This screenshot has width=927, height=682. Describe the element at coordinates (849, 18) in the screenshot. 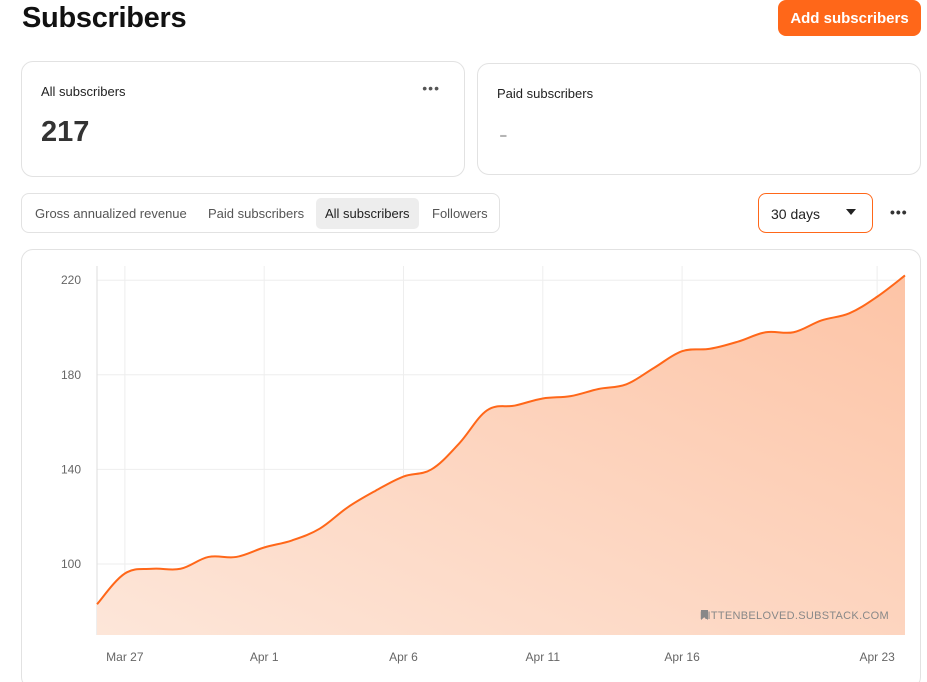

I see `add-subscribers-button: Add subscribers` at that location.